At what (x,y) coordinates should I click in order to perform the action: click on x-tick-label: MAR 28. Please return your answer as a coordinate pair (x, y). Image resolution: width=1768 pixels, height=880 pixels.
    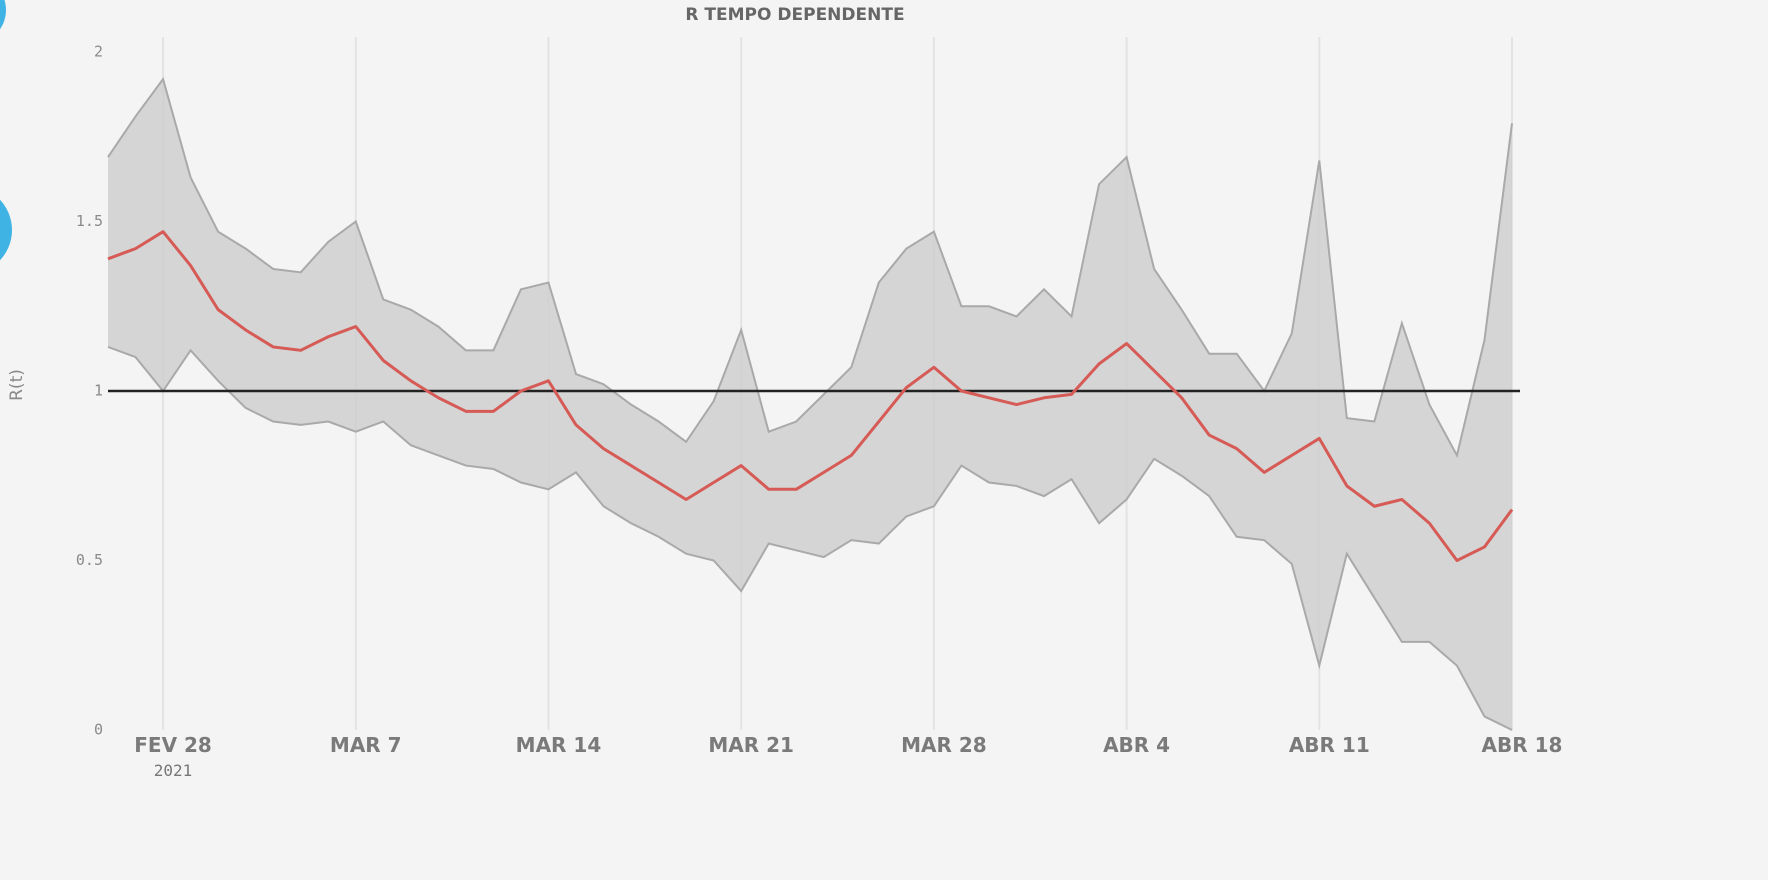
    Looking at the image, I should click on (944, 745).